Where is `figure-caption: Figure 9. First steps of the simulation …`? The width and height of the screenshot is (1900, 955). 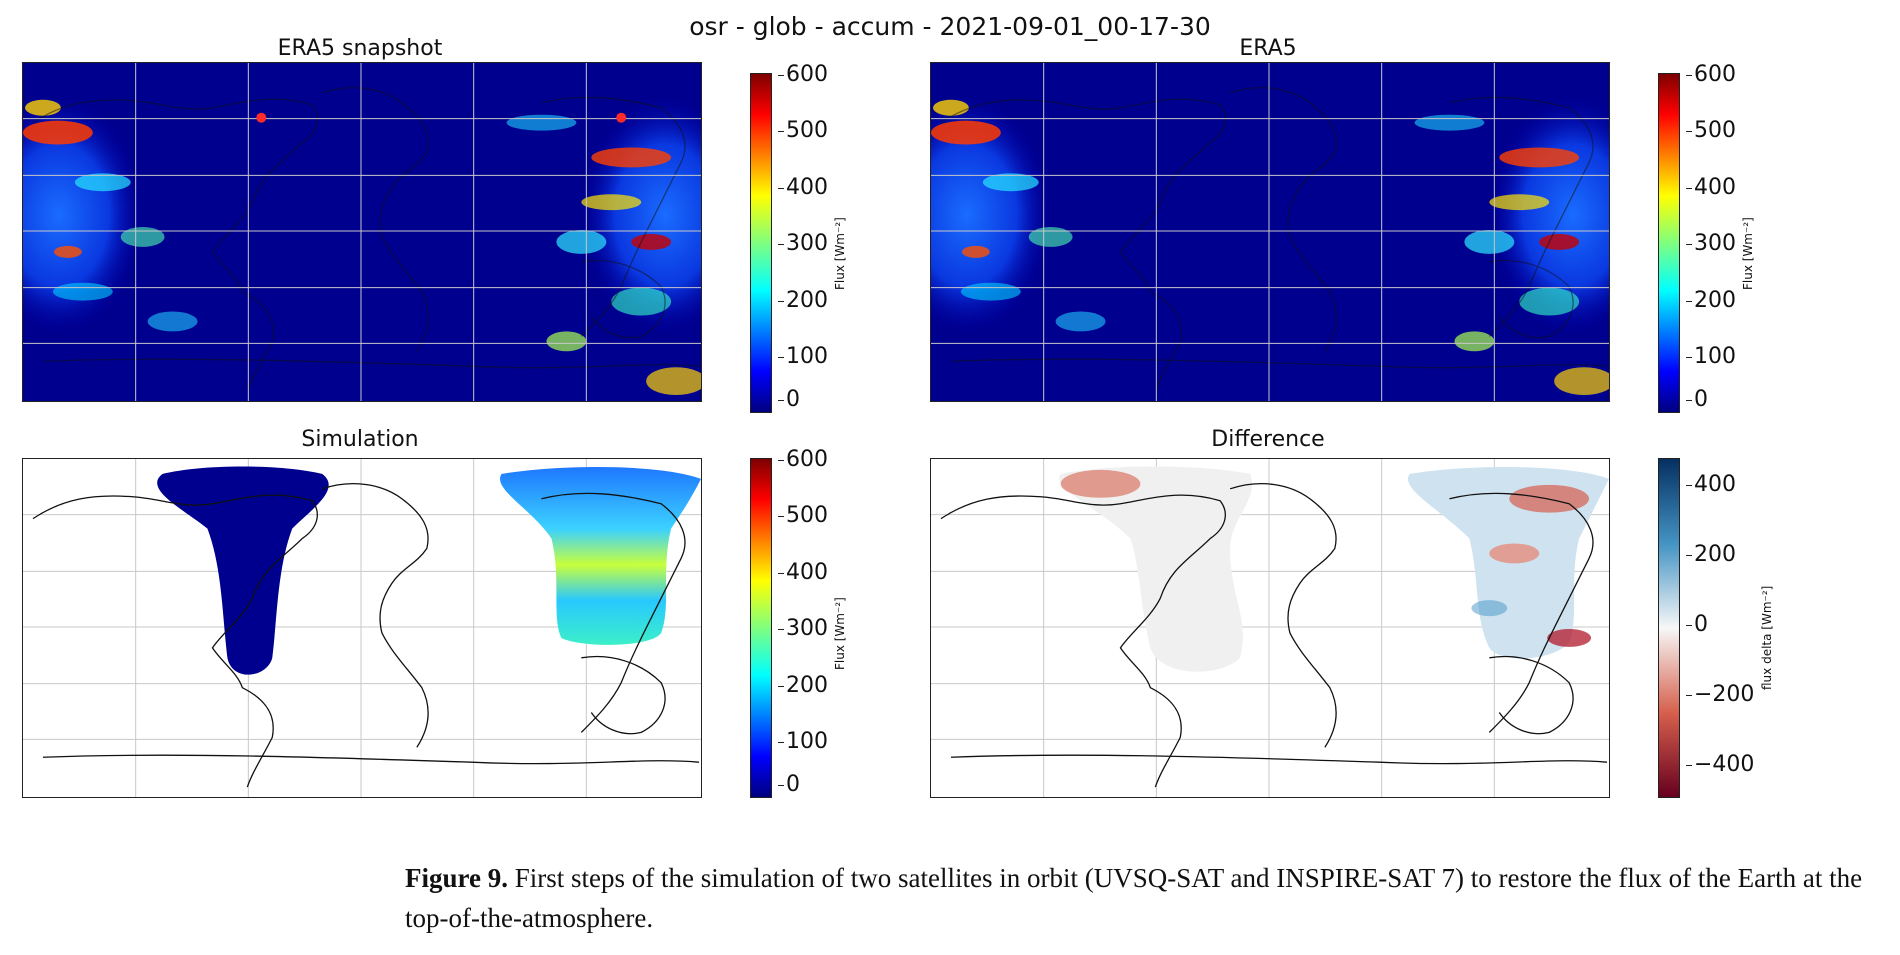 figure-caption: Figure 9. First steps of the simulation … is located at coordinates (1145, 898).